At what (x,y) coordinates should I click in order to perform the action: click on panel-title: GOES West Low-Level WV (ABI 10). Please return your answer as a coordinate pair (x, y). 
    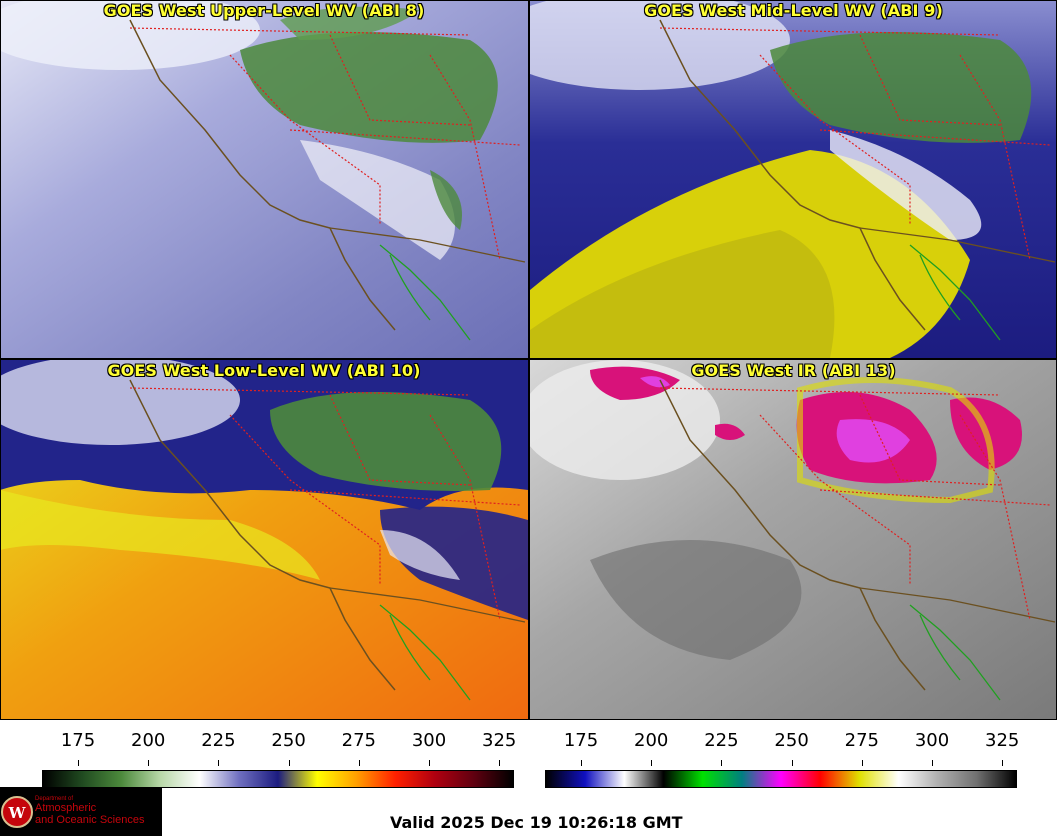
    Looking at the image, I should click on (264, 370).